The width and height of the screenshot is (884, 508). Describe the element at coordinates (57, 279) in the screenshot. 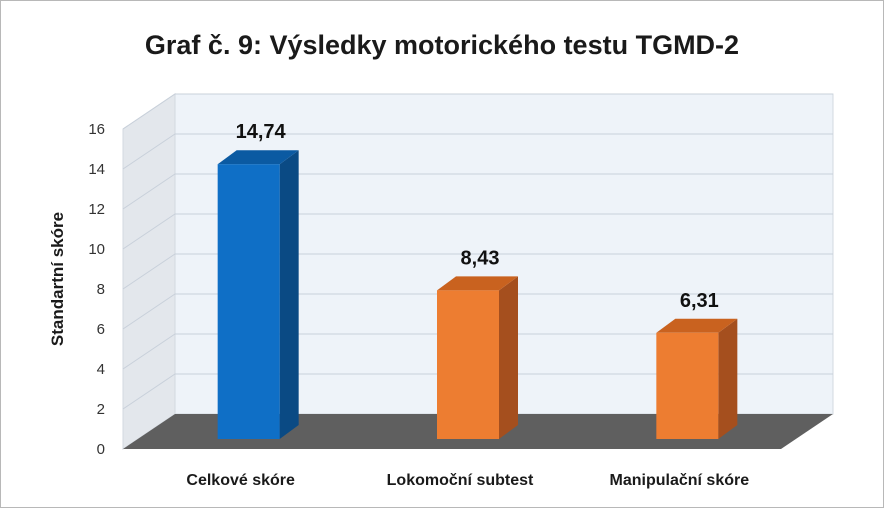

I see `y-axis-label: Standartní skóre` at that location.